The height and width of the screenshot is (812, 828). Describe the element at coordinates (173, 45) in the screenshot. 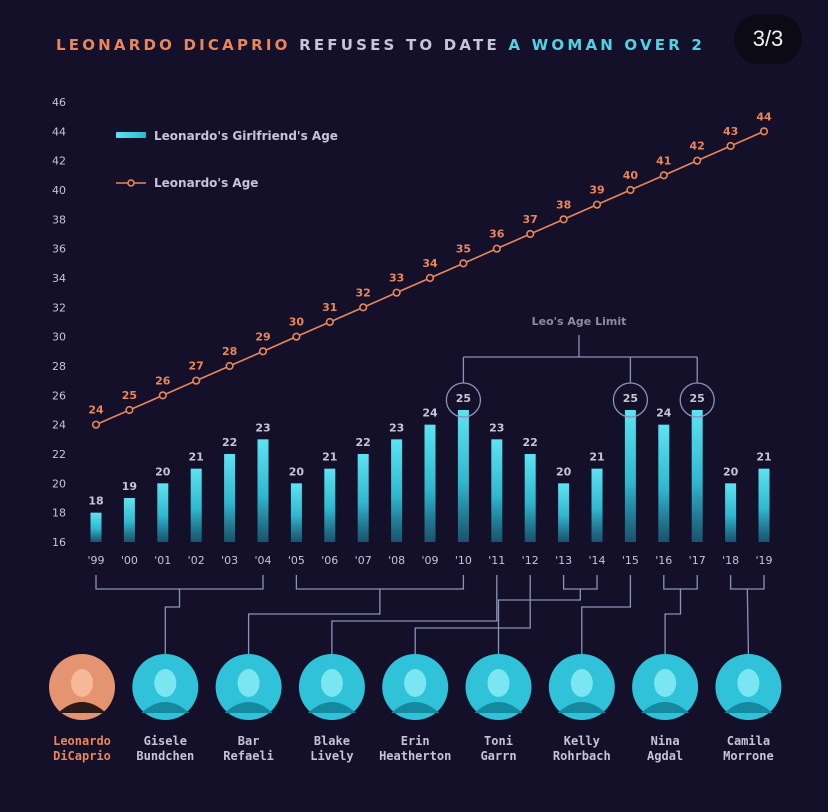

I see `title-name: LEONARDO DICAPRIO` at that location.